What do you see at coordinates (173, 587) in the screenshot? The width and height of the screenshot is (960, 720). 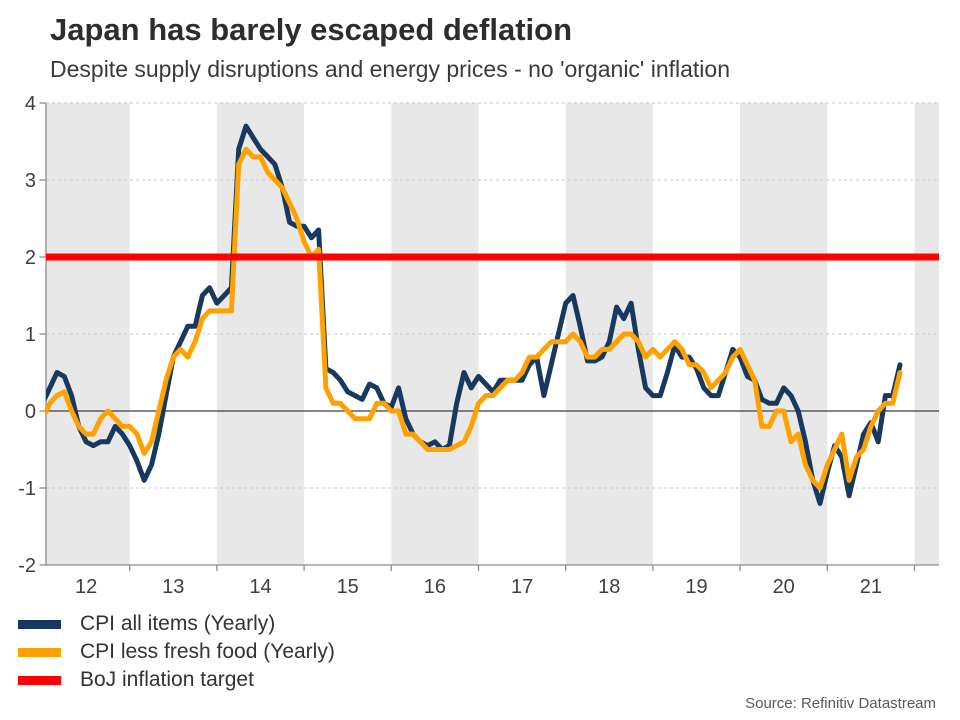 I see `x-axis-label: 13` at bounding box center [173, 587].